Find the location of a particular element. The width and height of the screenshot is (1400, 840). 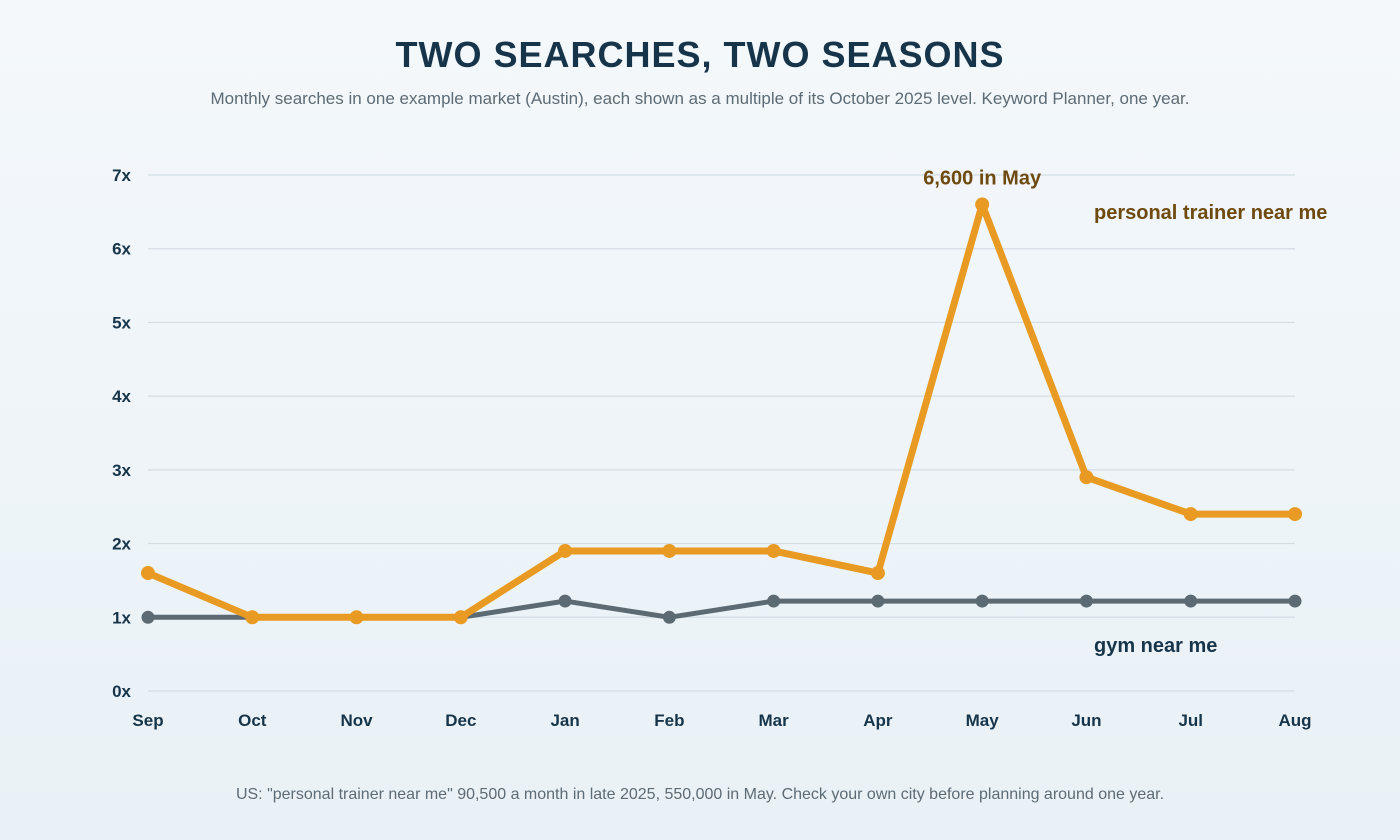

x-tick-label: Sep is located at coordinates (147, 720).